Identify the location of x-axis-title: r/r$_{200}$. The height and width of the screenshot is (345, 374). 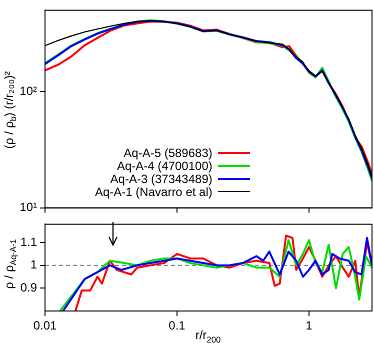
(208, 336).